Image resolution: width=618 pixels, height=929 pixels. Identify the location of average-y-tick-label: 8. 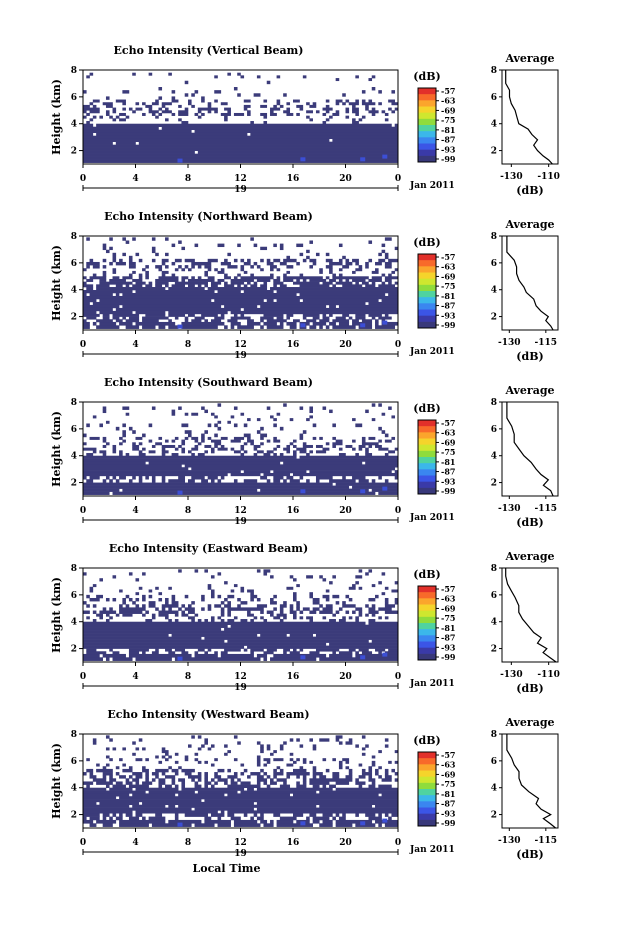
(494, 569).